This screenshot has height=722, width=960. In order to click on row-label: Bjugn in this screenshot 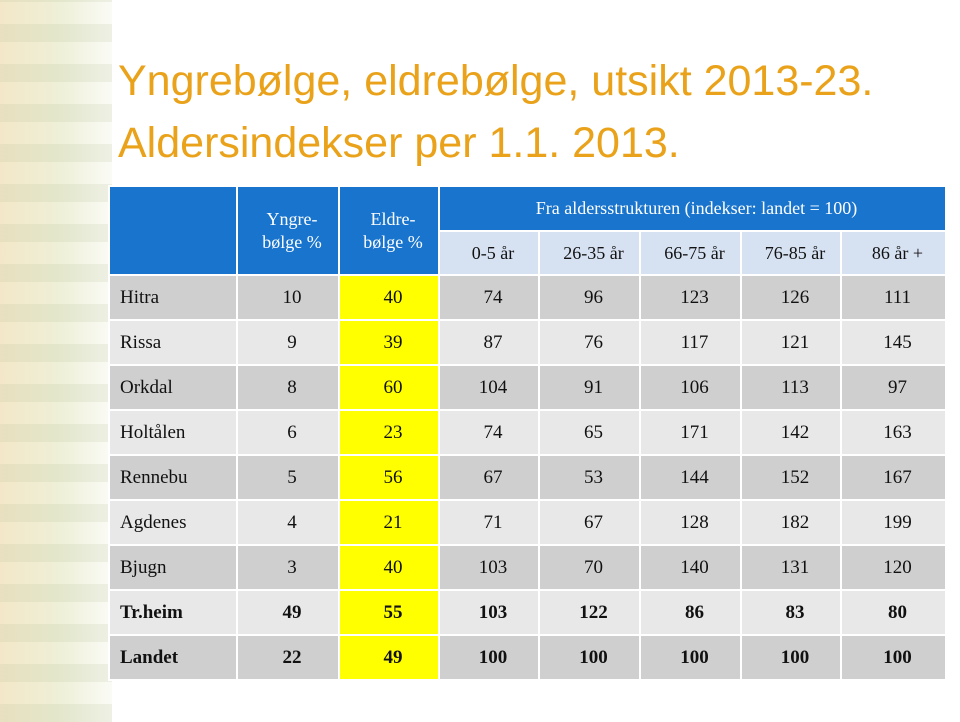, I will do `click(173, 567)`.